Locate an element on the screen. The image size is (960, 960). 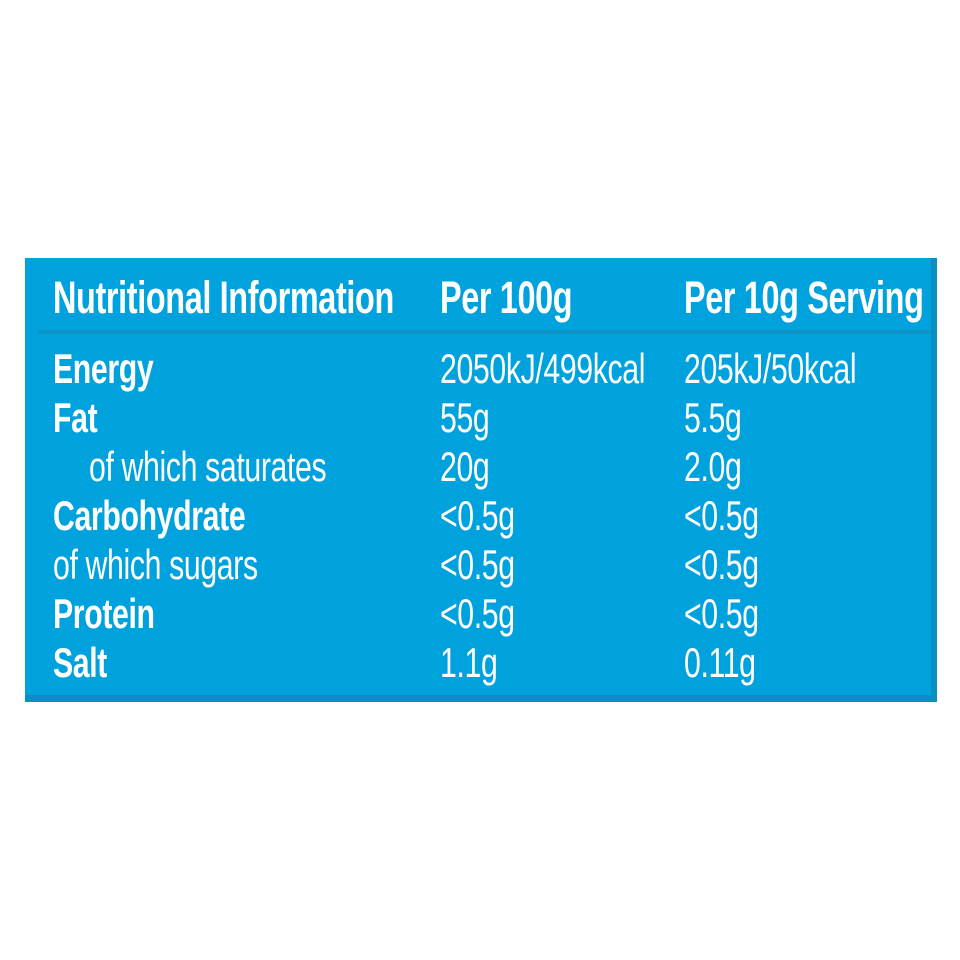
per-serving-value-cell: 0.11g is located at coordinates (720, 662).